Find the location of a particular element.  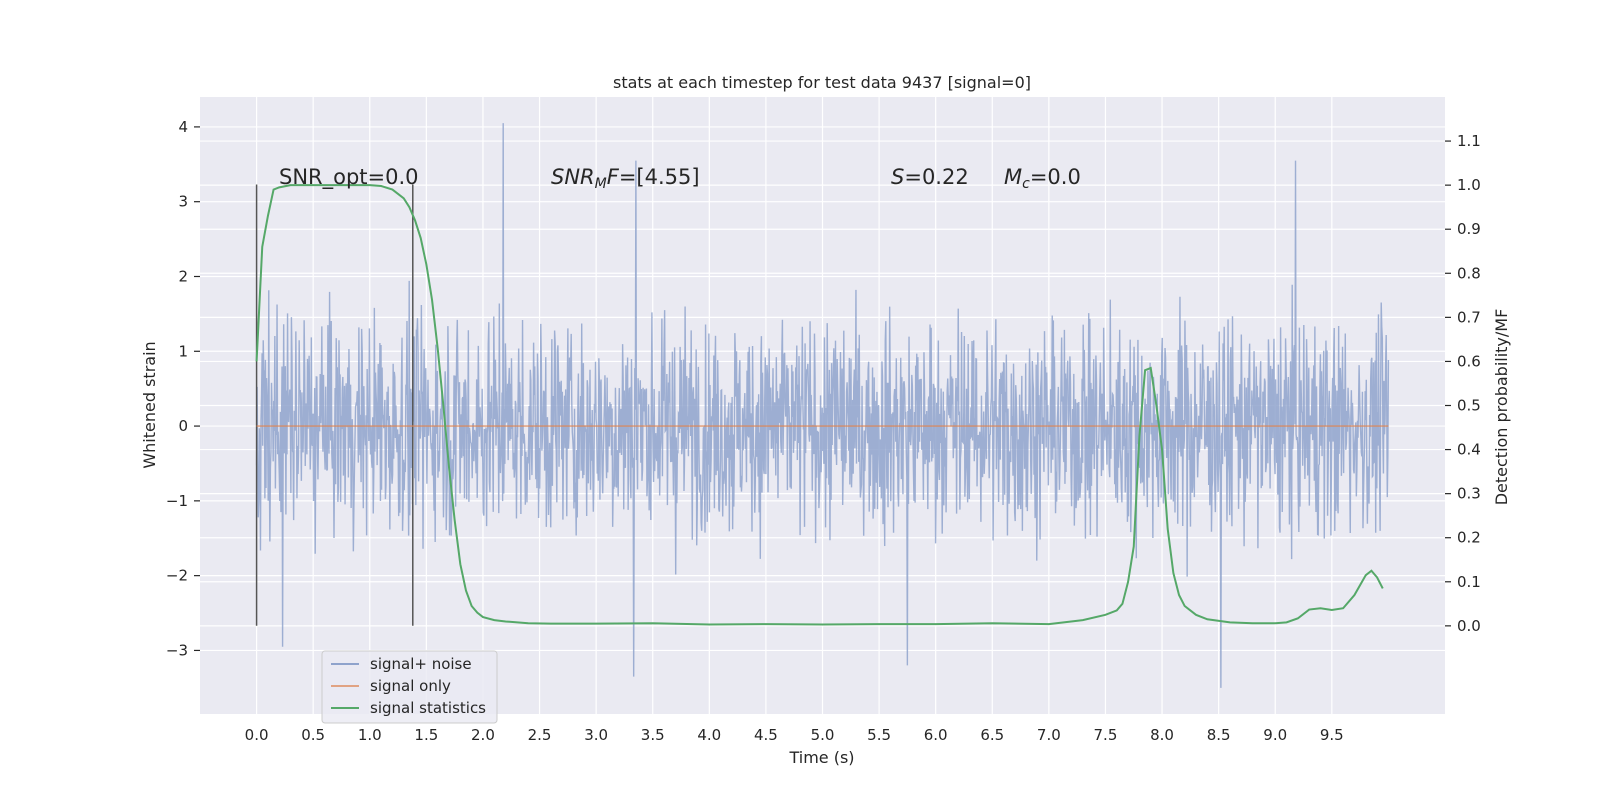

y-axis-label-right: Detection probability/MF is located at coordinates (1501, 407).